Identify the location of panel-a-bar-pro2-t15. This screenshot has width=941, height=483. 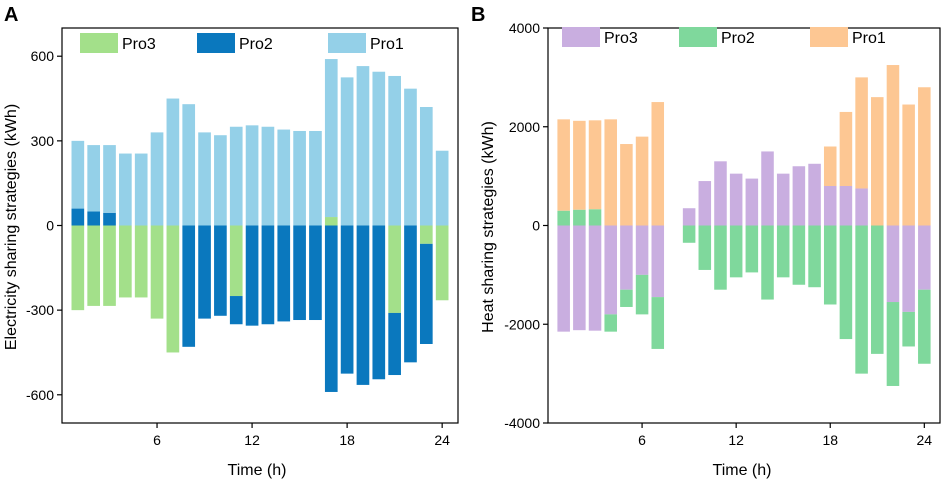
(299, 273).